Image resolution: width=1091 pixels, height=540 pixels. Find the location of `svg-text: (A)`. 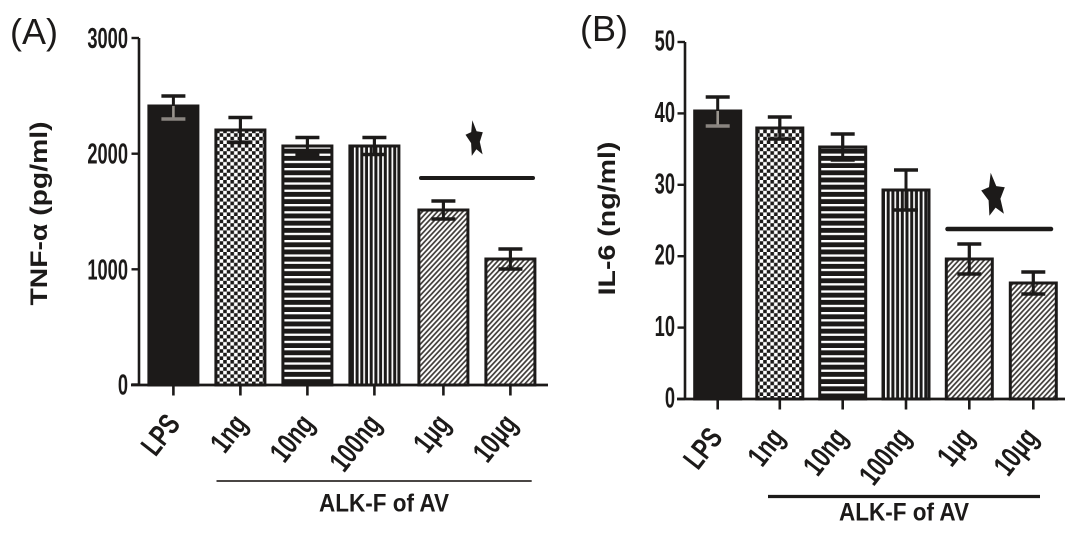

svg-text: (A) is located at coordinates (34, 31).